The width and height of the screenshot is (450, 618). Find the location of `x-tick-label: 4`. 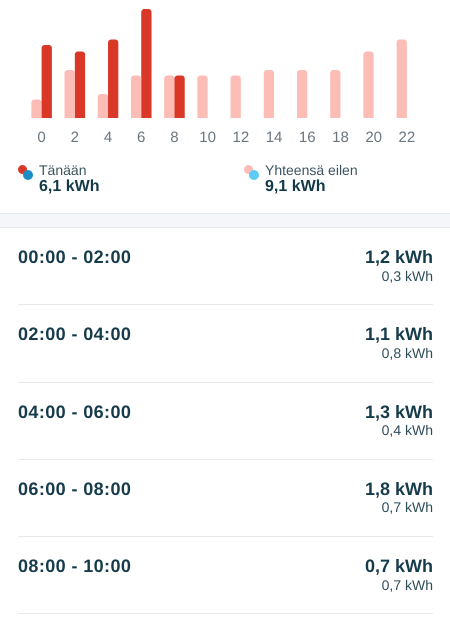

x-tick-label: 4 is located at coordinates (108, 137).